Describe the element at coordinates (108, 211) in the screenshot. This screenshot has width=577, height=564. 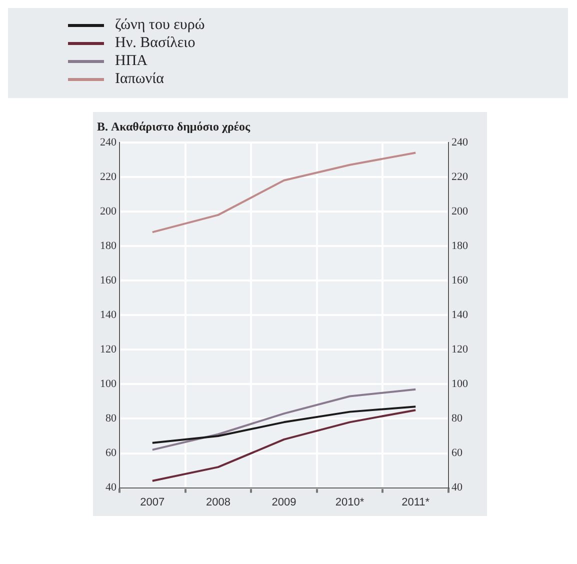
I see `y-tick-label: 200` at that location.